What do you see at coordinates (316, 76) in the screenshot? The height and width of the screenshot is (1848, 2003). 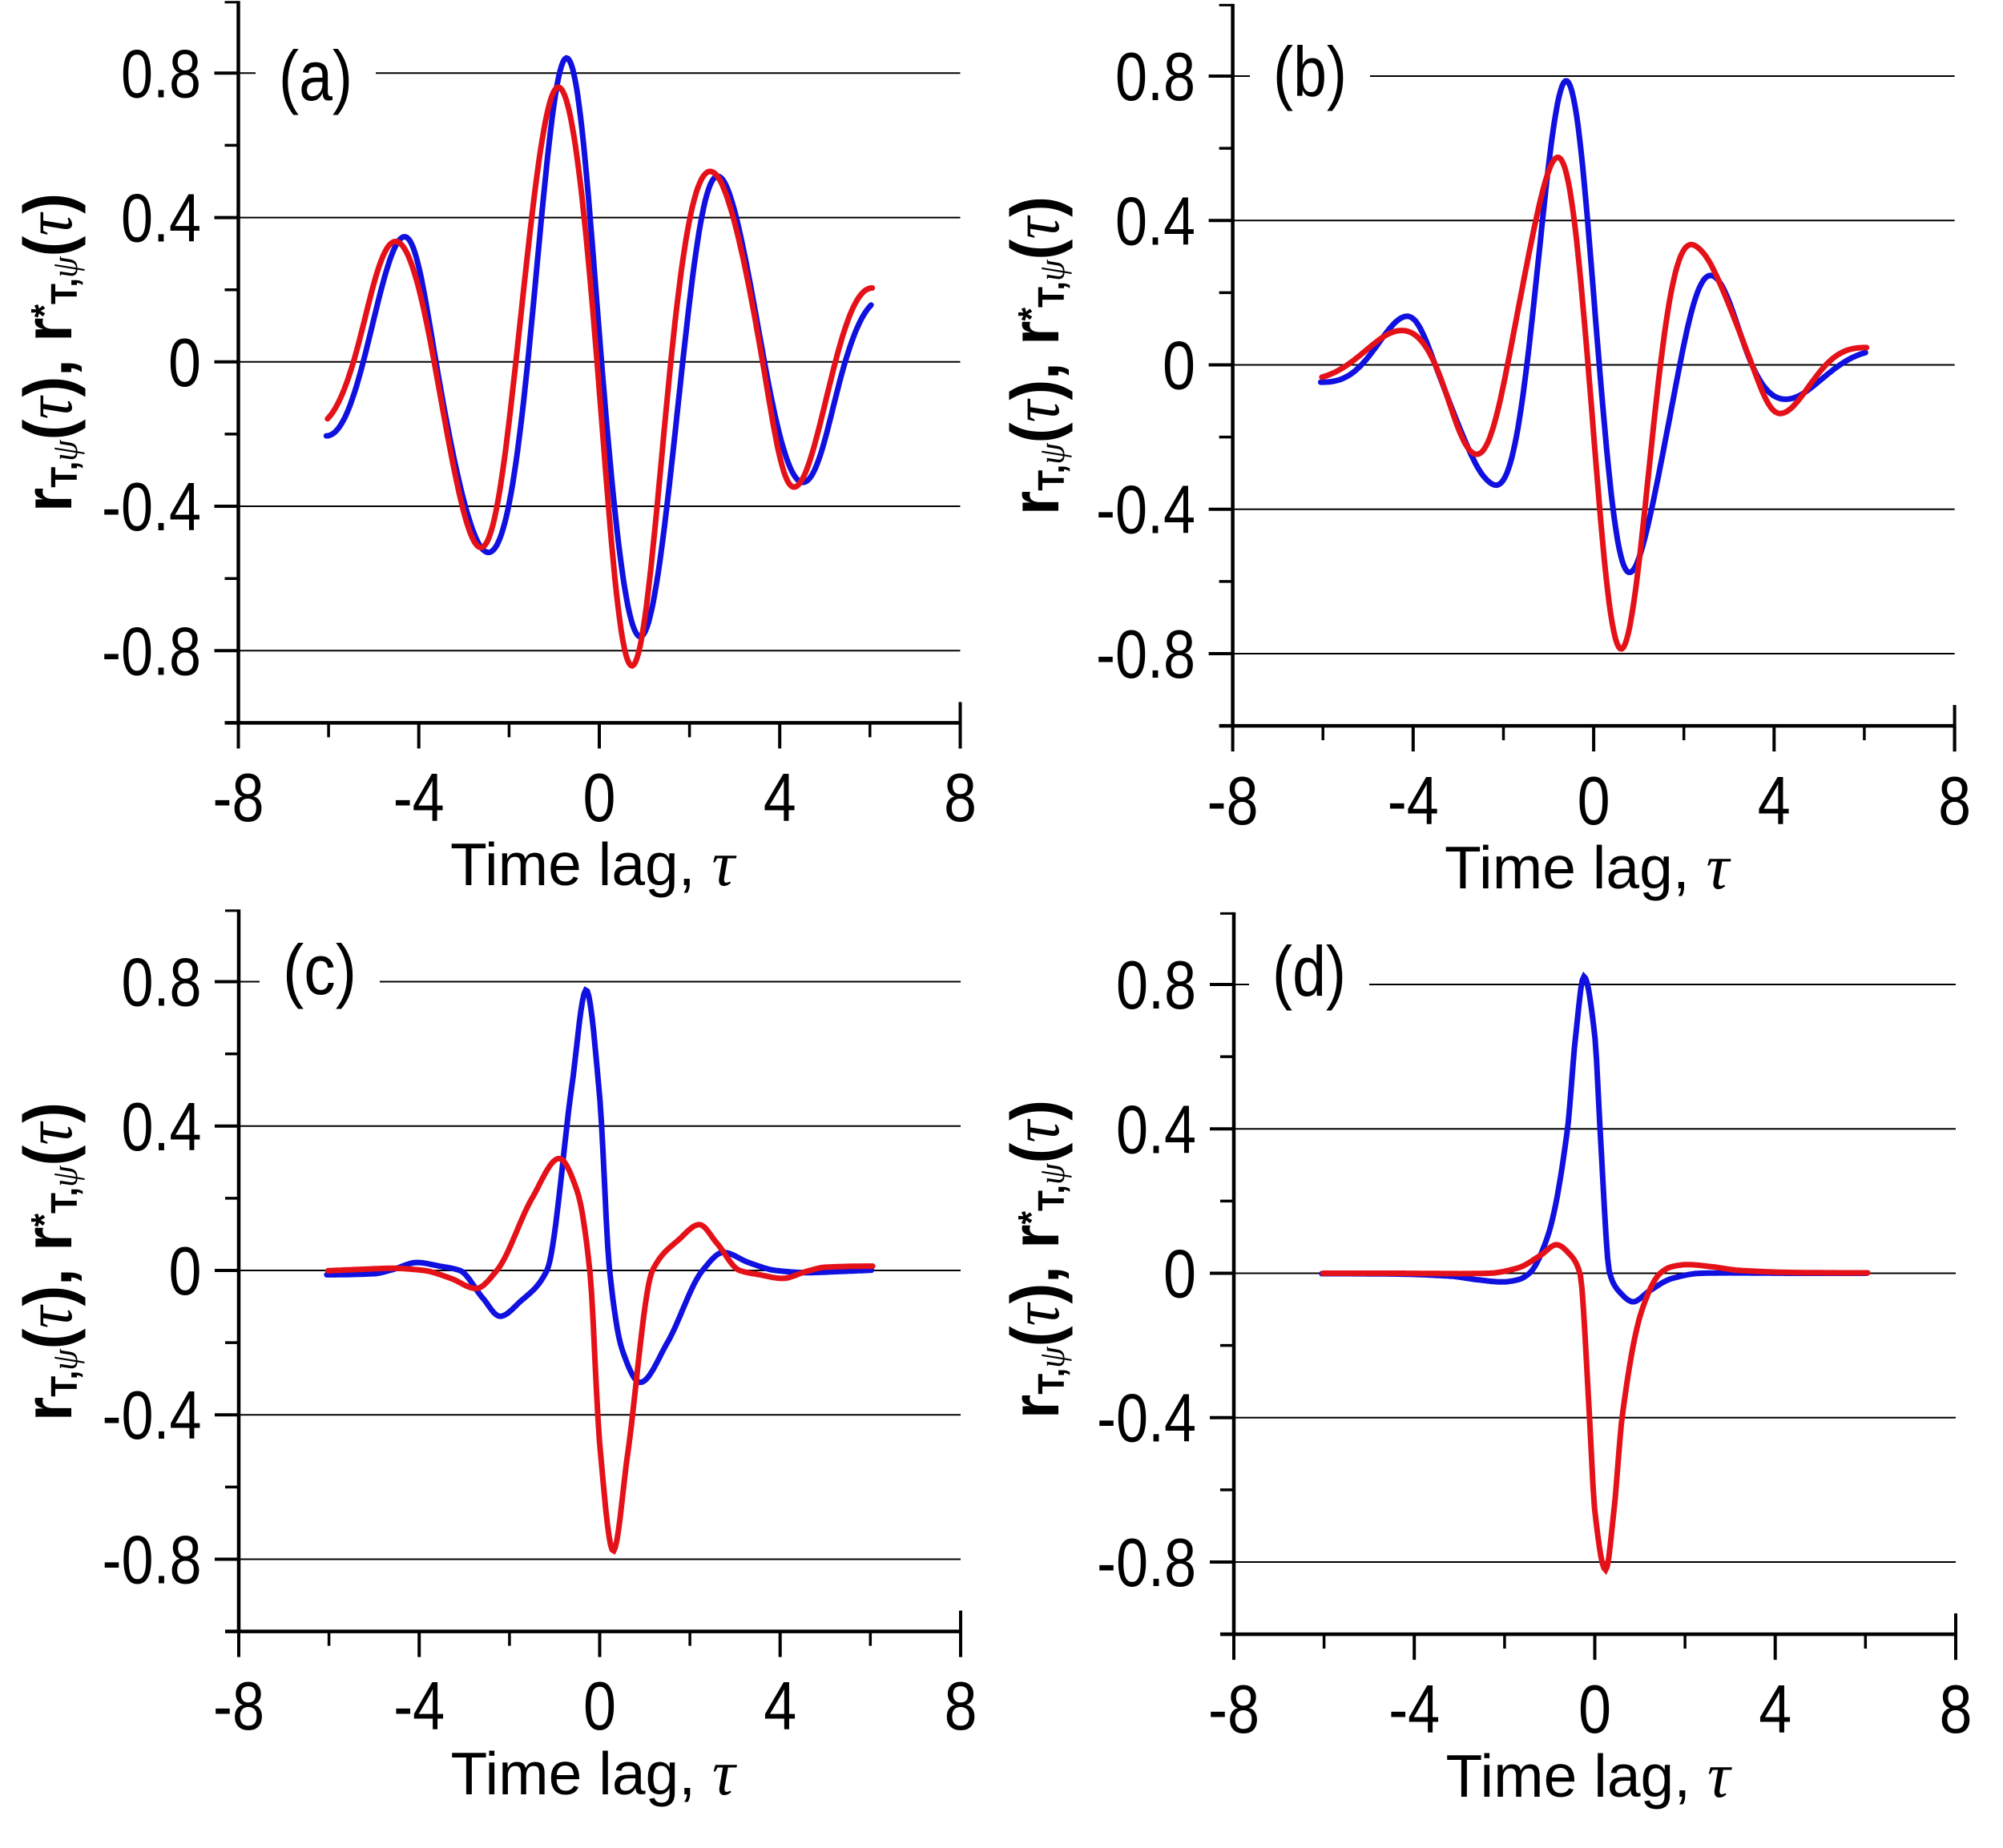 I see `svg-text: (a)` at bounding box center [316, 76].